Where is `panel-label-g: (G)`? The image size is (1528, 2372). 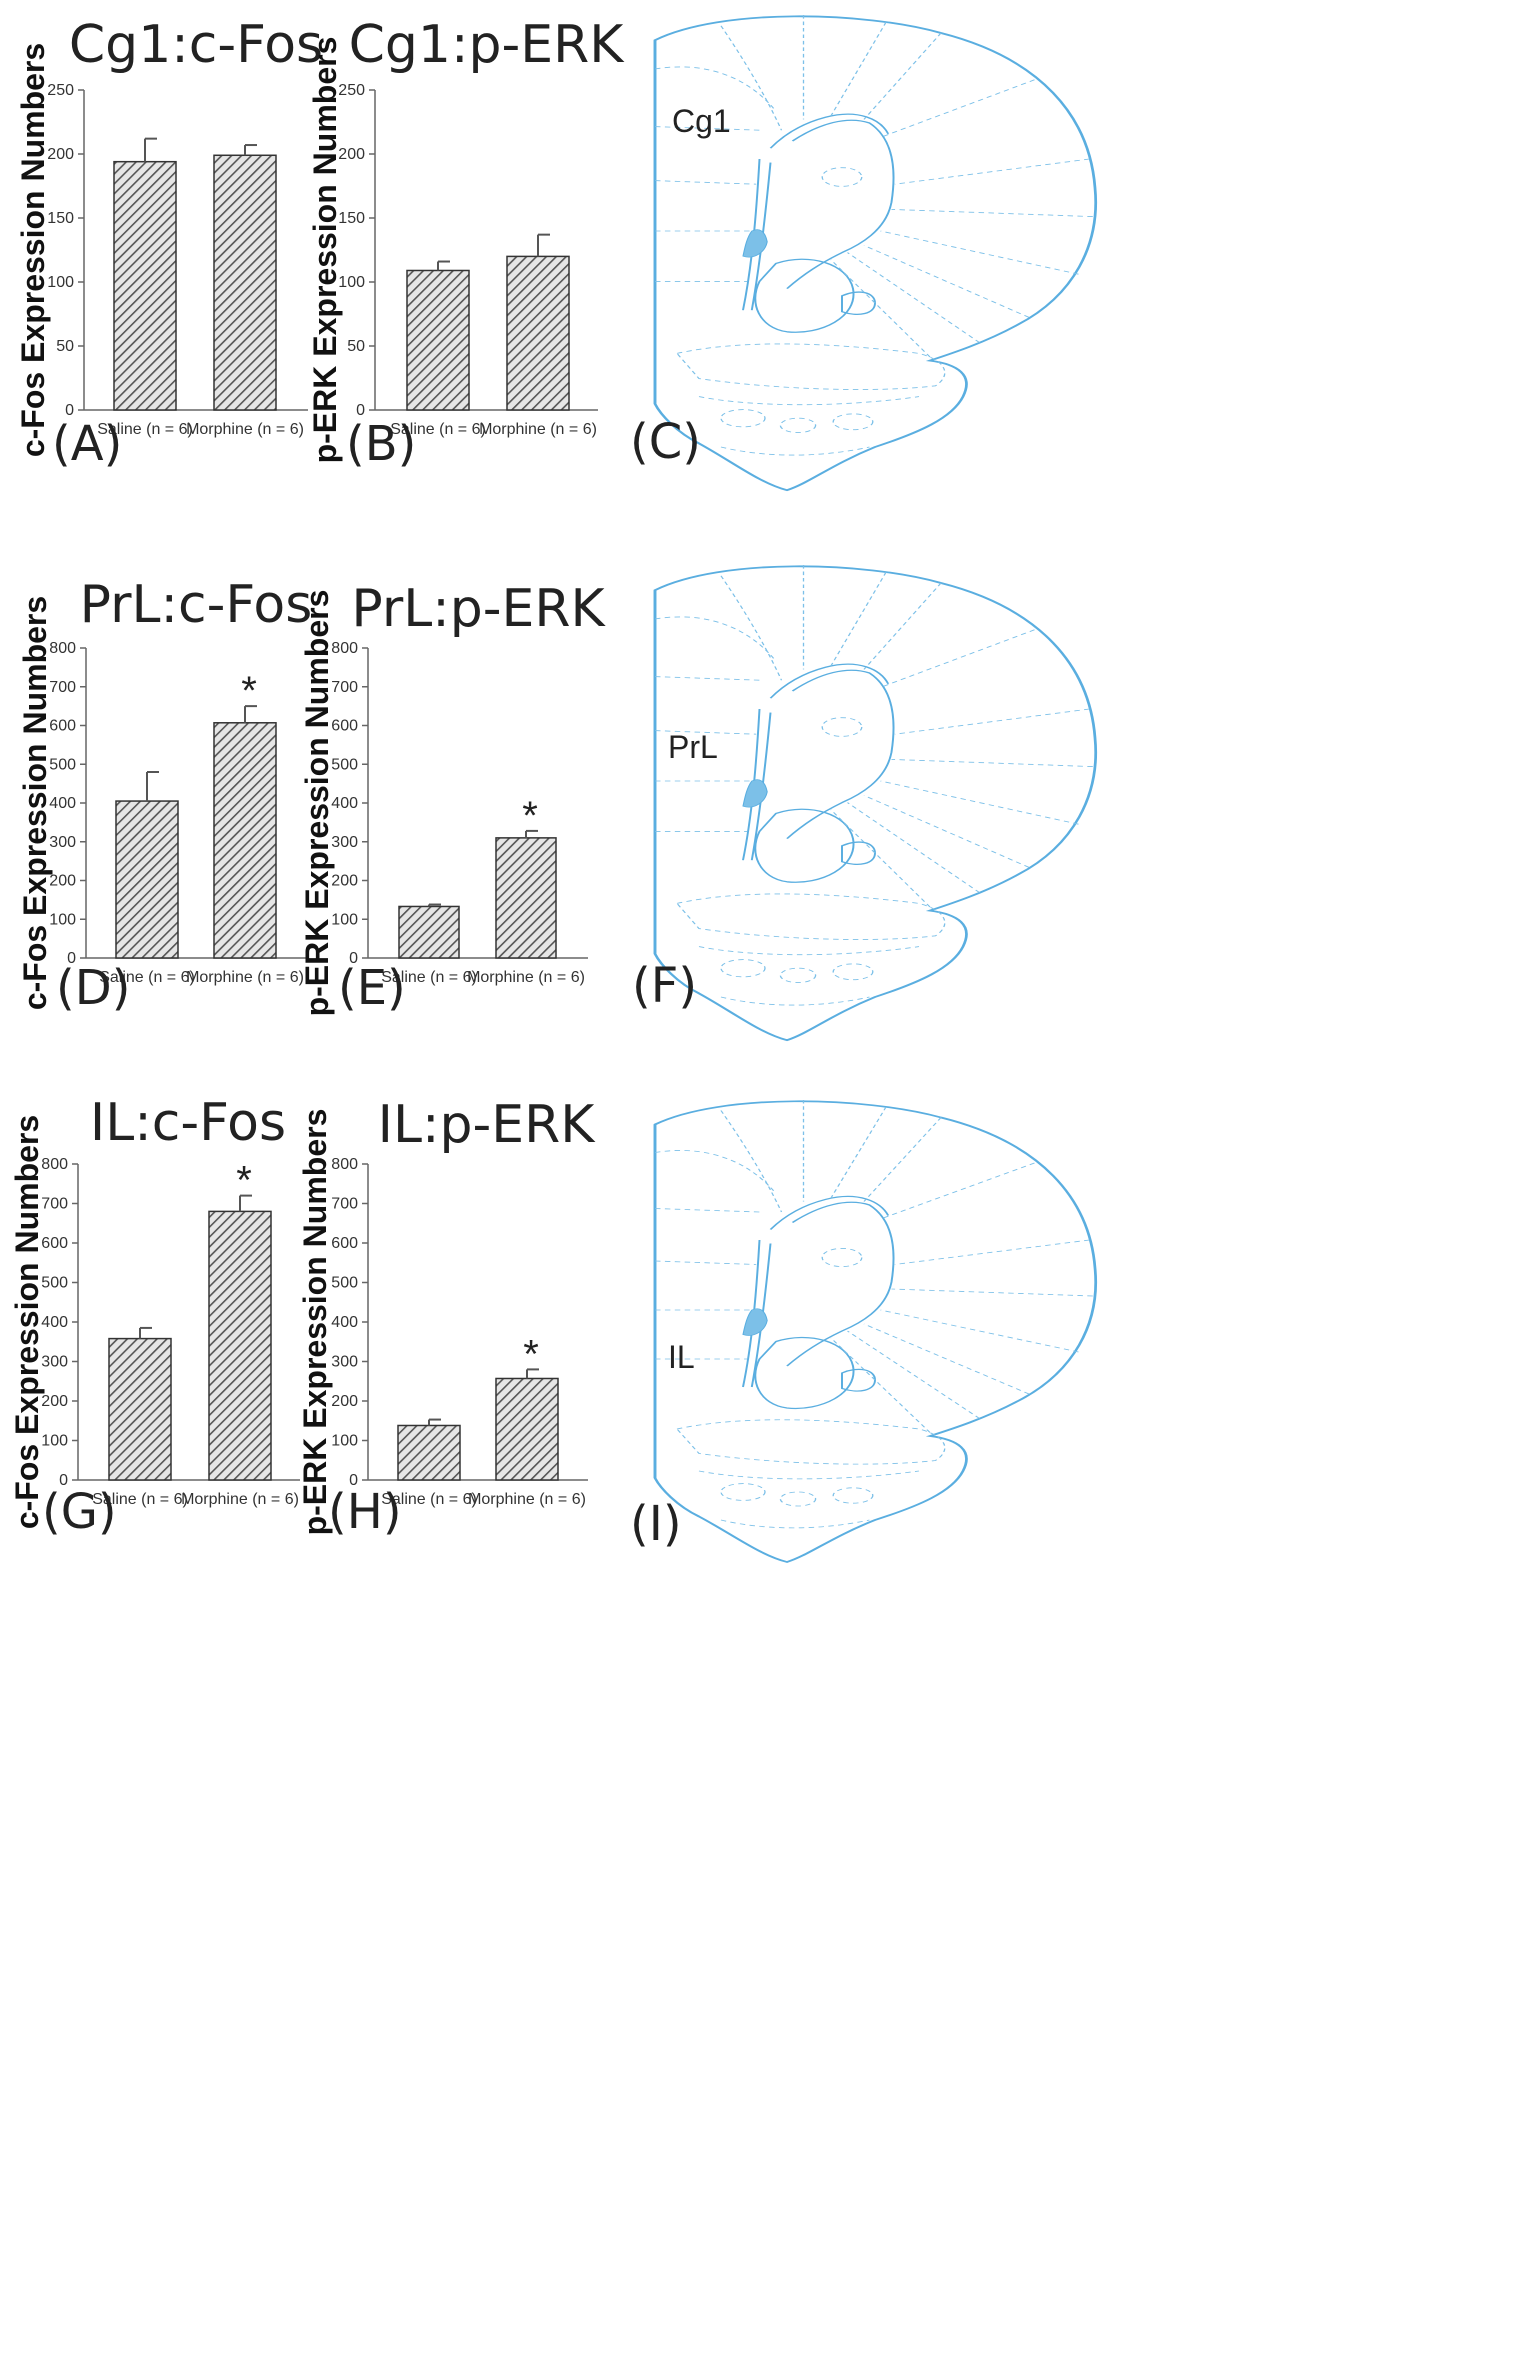
panel-label-g: (G) is located at coordinates (79, 1512).